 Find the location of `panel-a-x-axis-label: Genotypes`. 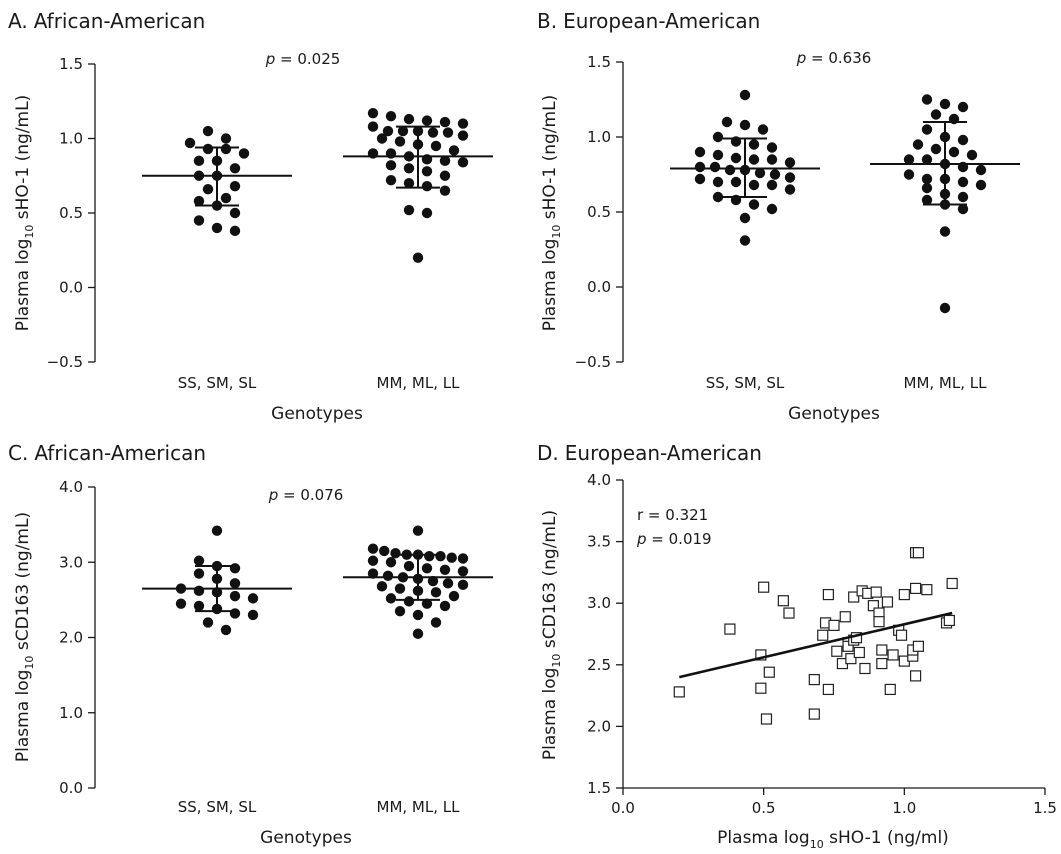

panel-a-x-axis-label: Genotypes is located at coordinates (317, 414).